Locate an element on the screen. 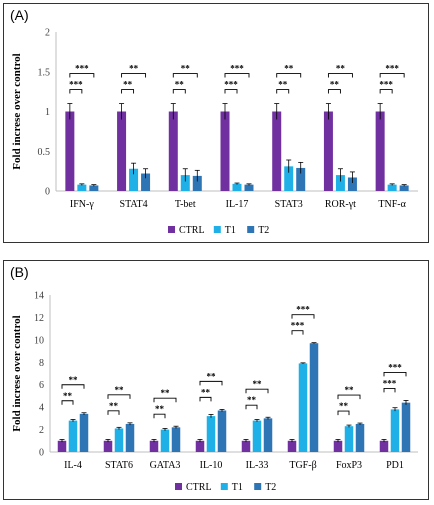 The height and width of the screenshot is (505, 434). legend-swatch-ctrl is located at coordinates (171, 229).